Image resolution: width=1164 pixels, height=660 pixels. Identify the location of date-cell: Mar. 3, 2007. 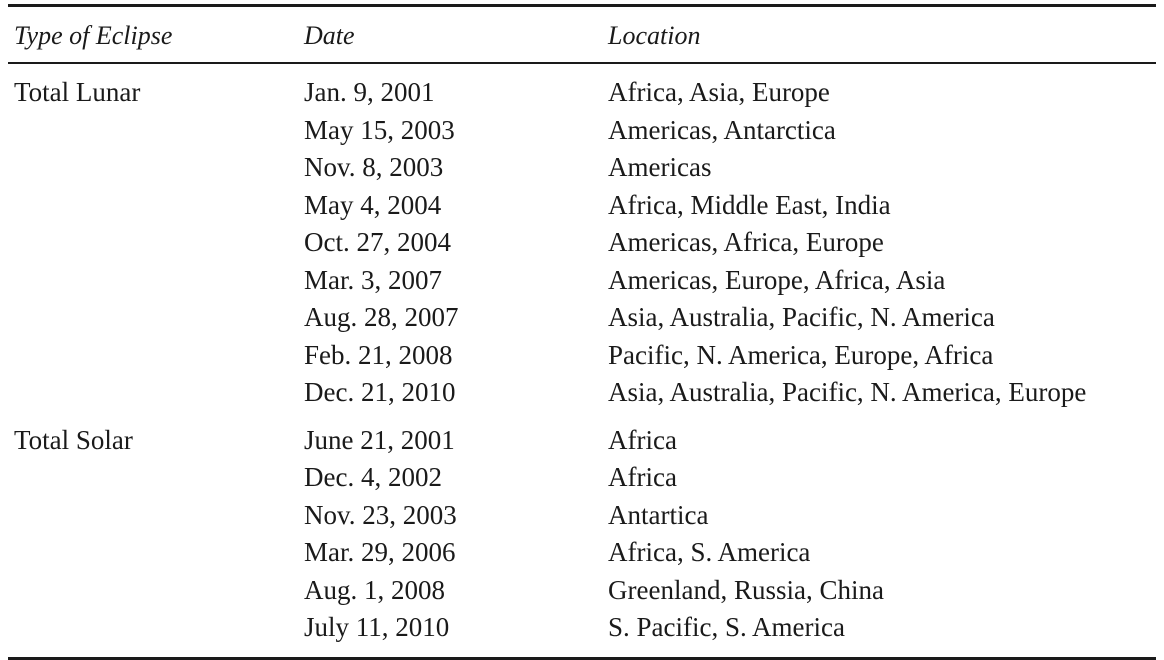
(373, 279).